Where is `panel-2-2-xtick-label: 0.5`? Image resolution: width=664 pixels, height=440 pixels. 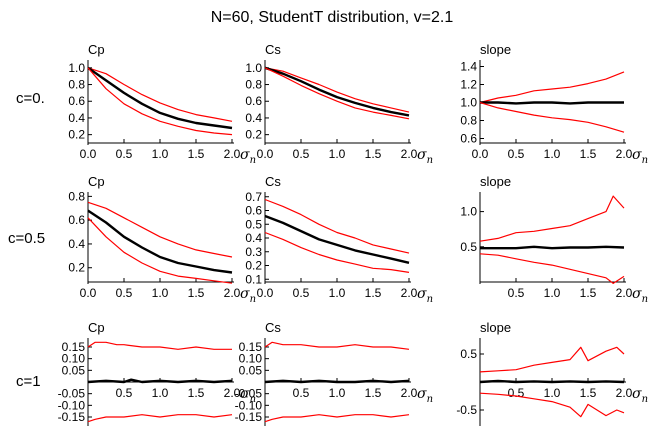 panel-2-2-xtick-label: 0.5 is located at coordinates (516, 393).